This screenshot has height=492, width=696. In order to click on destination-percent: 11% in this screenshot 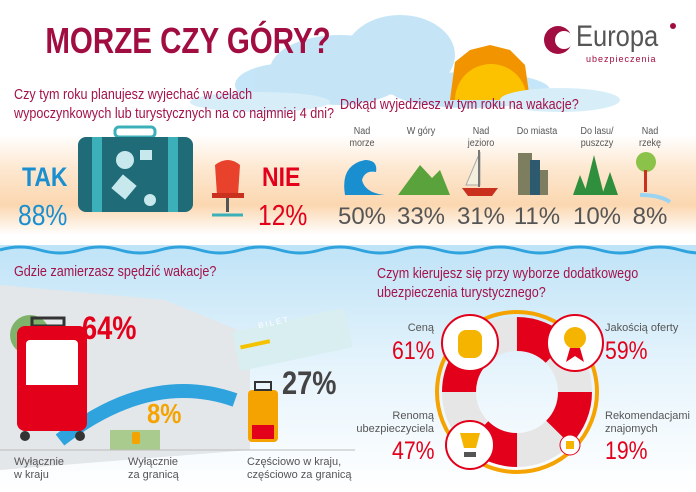, I will do `click(537, 216)`.